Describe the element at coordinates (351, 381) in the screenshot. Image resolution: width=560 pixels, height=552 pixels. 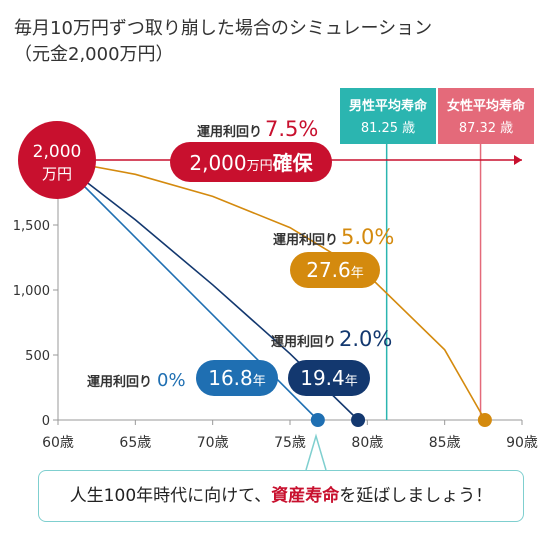
I see `result-2-0-unit: 年` at that location.